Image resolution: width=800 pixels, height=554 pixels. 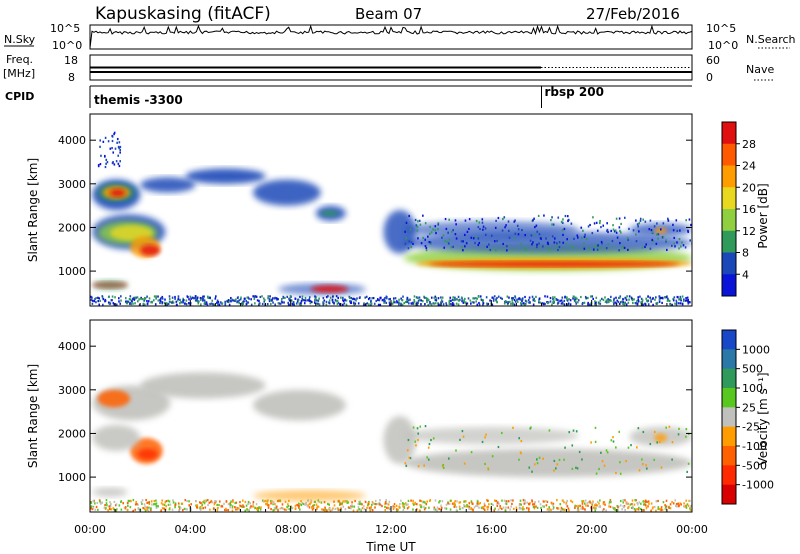 I want to click on velocity-colorbar-label: Velocity [m s⁻¹], so click(x=763, y=418).